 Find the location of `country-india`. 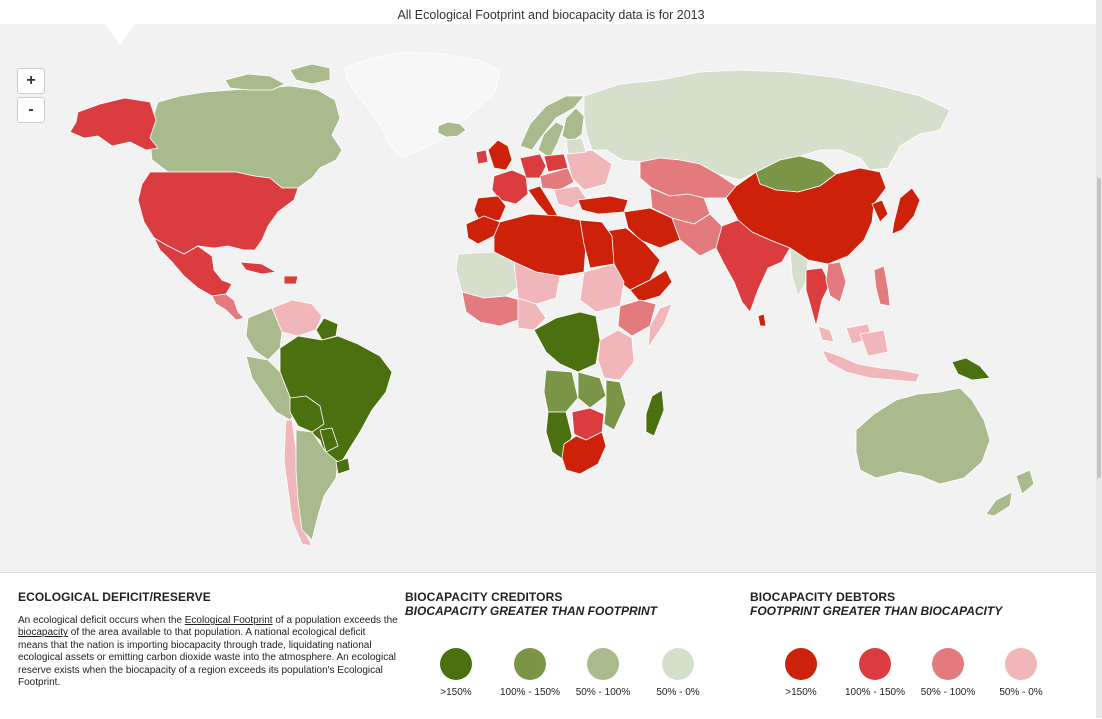

country-india is located at coordinates (753, 266).